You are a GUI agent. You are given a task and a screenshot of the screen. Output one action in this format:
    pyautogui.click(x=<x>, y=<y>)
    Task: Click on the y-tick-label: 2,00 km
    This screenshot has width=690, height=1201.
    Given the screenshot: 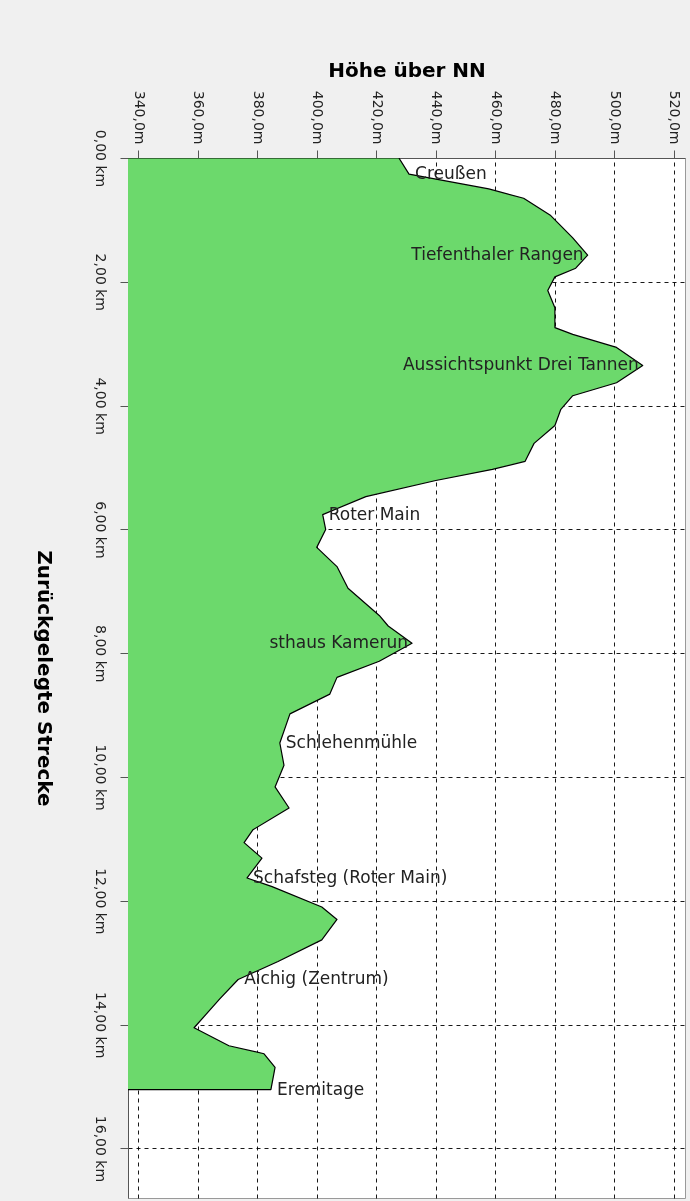 What is the action you would take?
    pyautogui.click(x=100, y=282)
    